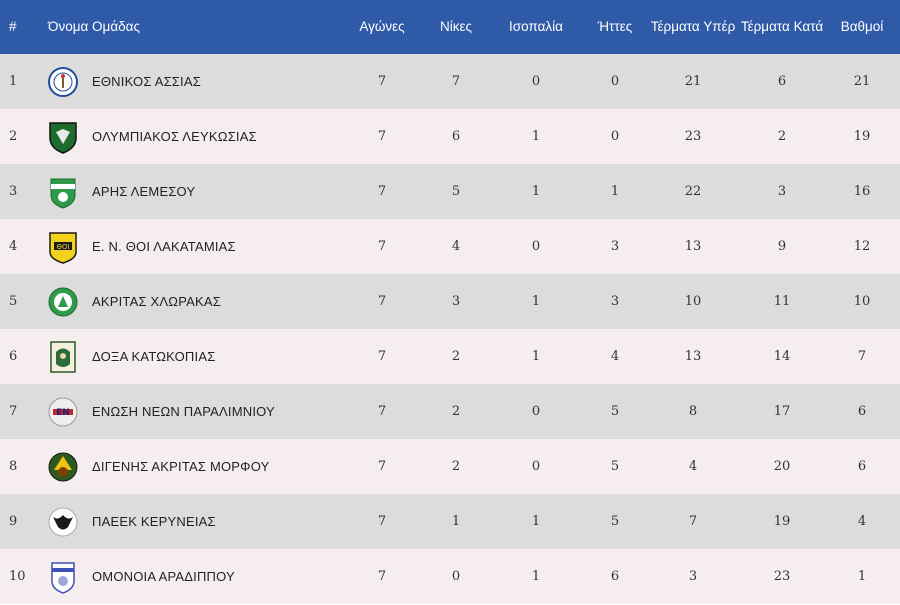 The width and height of the screenshot is (900, 605). I want to click on header-goals-for: Τέρματα Υπέρ, so click(693, 26).